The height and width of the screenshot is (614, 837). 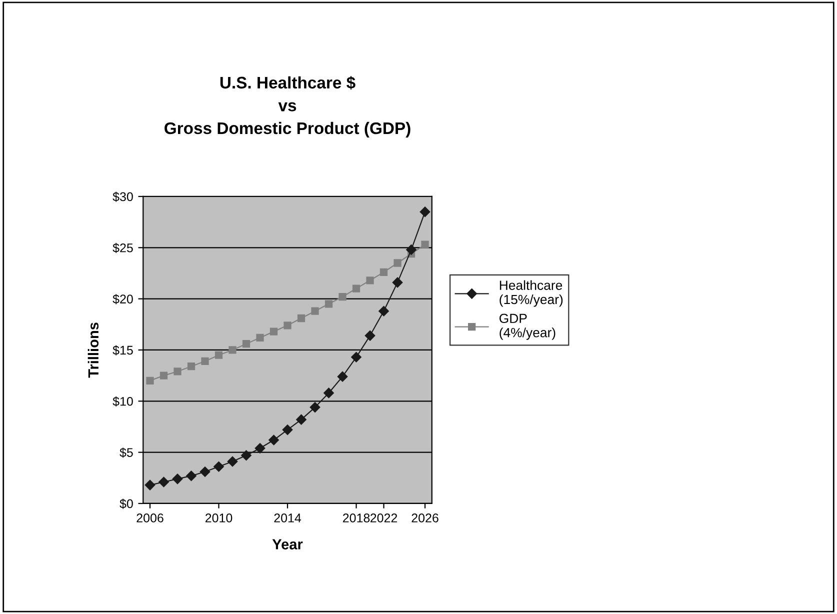 What do you see at coordinates (384, 518) in the screenshot?
I see `x-tick-label: 2022` at bounding box center [384, 518].